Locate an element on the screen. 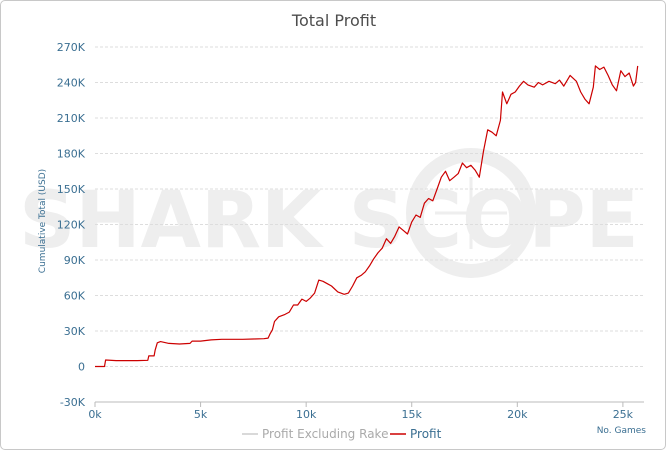 The image size is (666, 451). legend-label-profit-excluding-rake: Profit Excluding Rake is located at coordinates (325, 434).